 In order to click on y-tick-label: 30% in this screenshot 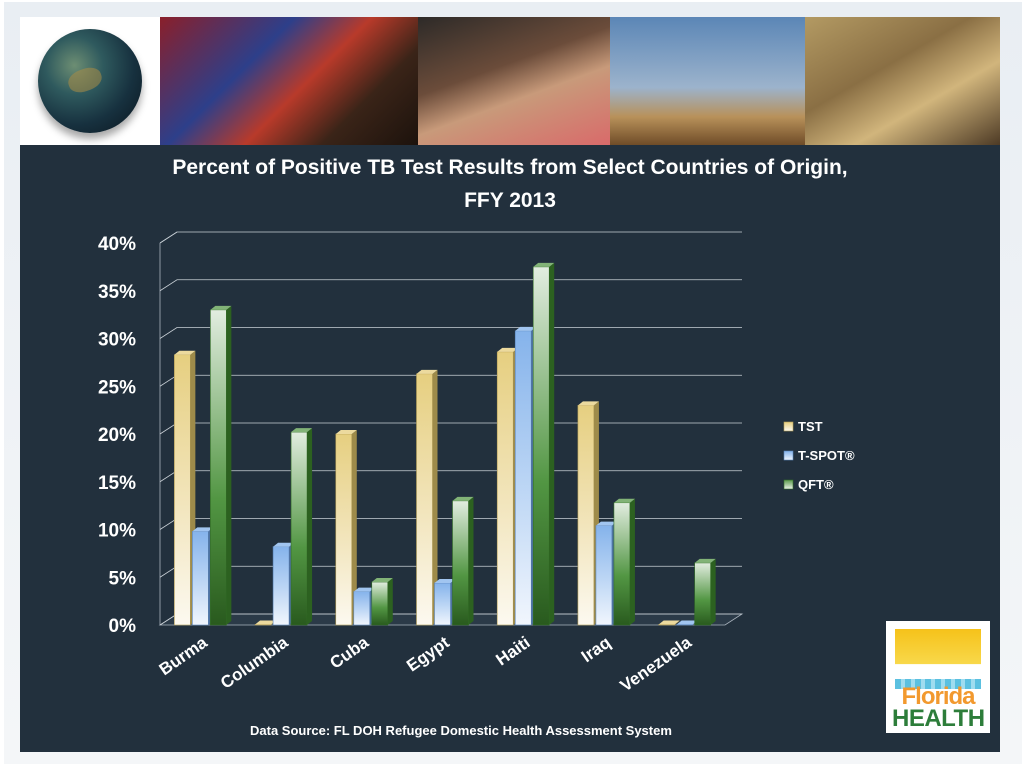, I will do `click(117, 340)`.